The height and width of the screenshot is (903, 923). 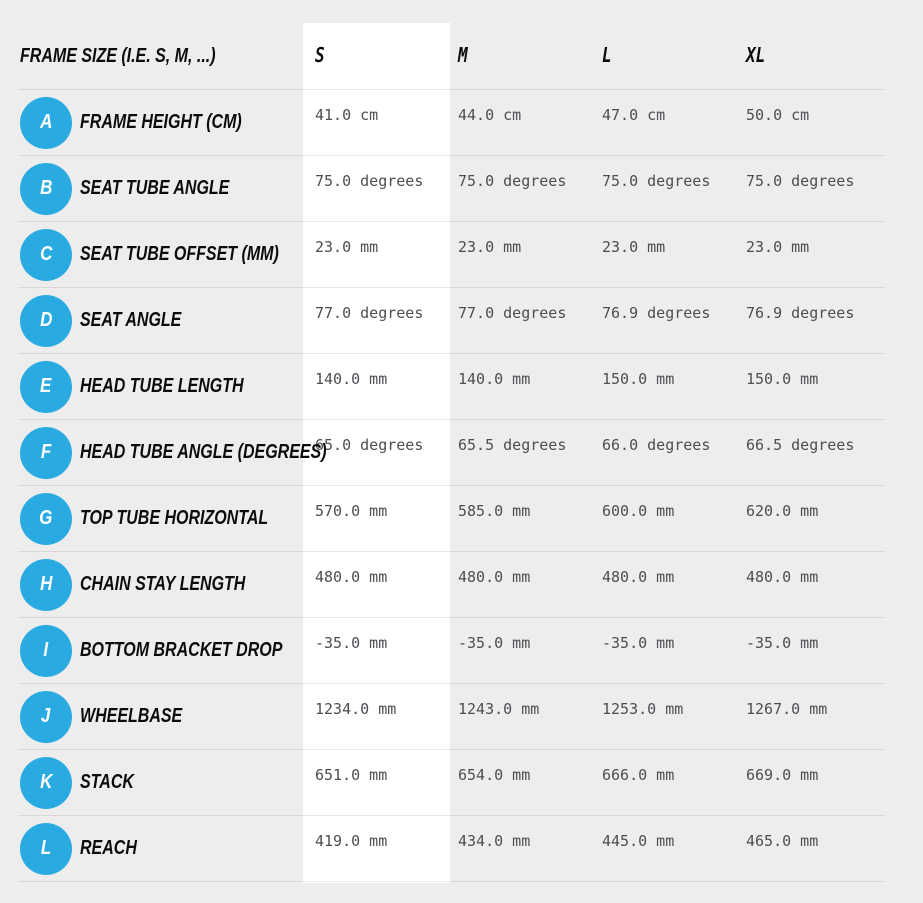 I want to click on letter-badge-label: H, so click(x=46, y=584).